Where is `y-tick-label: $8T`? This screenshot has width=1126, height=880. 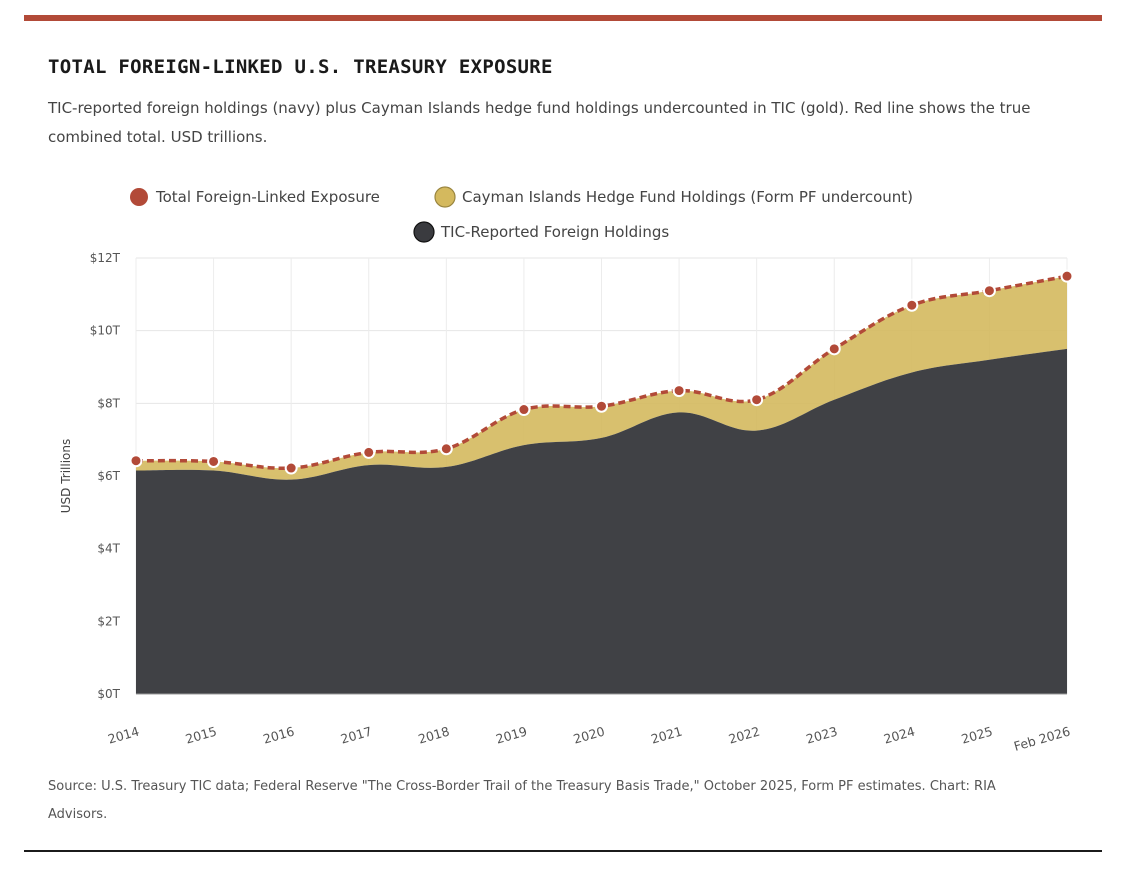 y-tick-label: $8T is located at coordinates (108, 403).